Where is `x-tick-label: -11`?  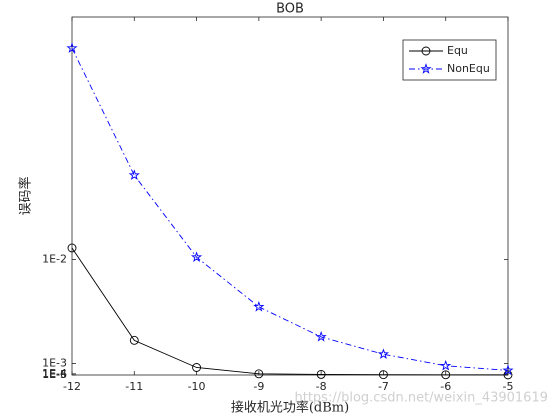 x-tick-label: -11 is located at coordinates (134, 386).